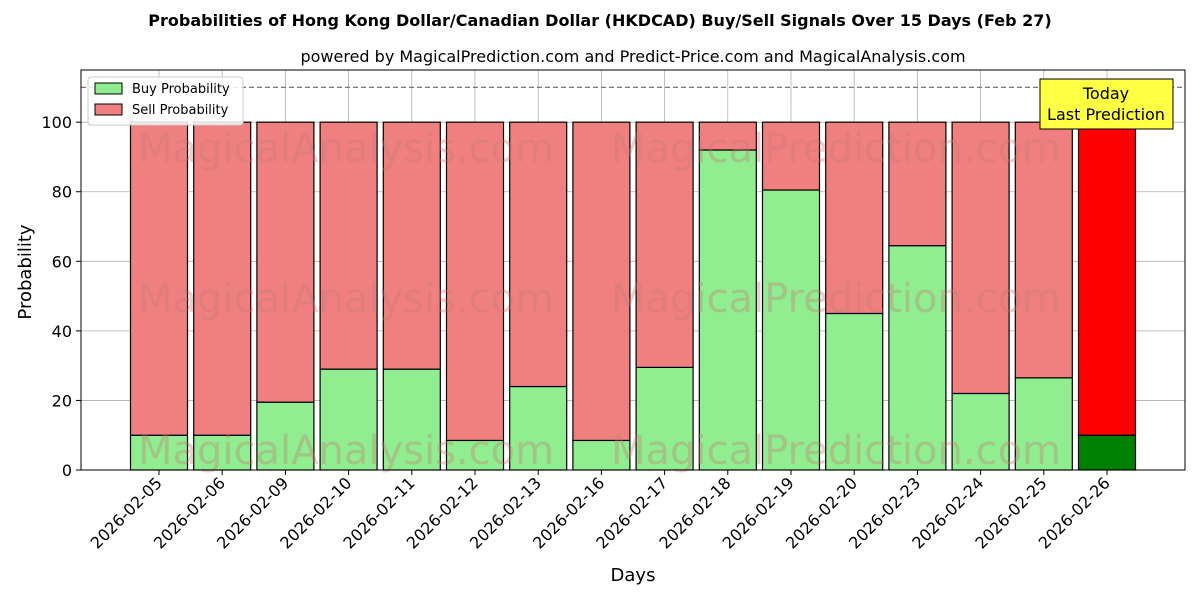 Image resolution: width=1200 pixels, height=600 pixels. What do you see at coordinates (633, 575) in the screenshot?
I see `x-axis-label: Days` at bounding box center [633, 575].